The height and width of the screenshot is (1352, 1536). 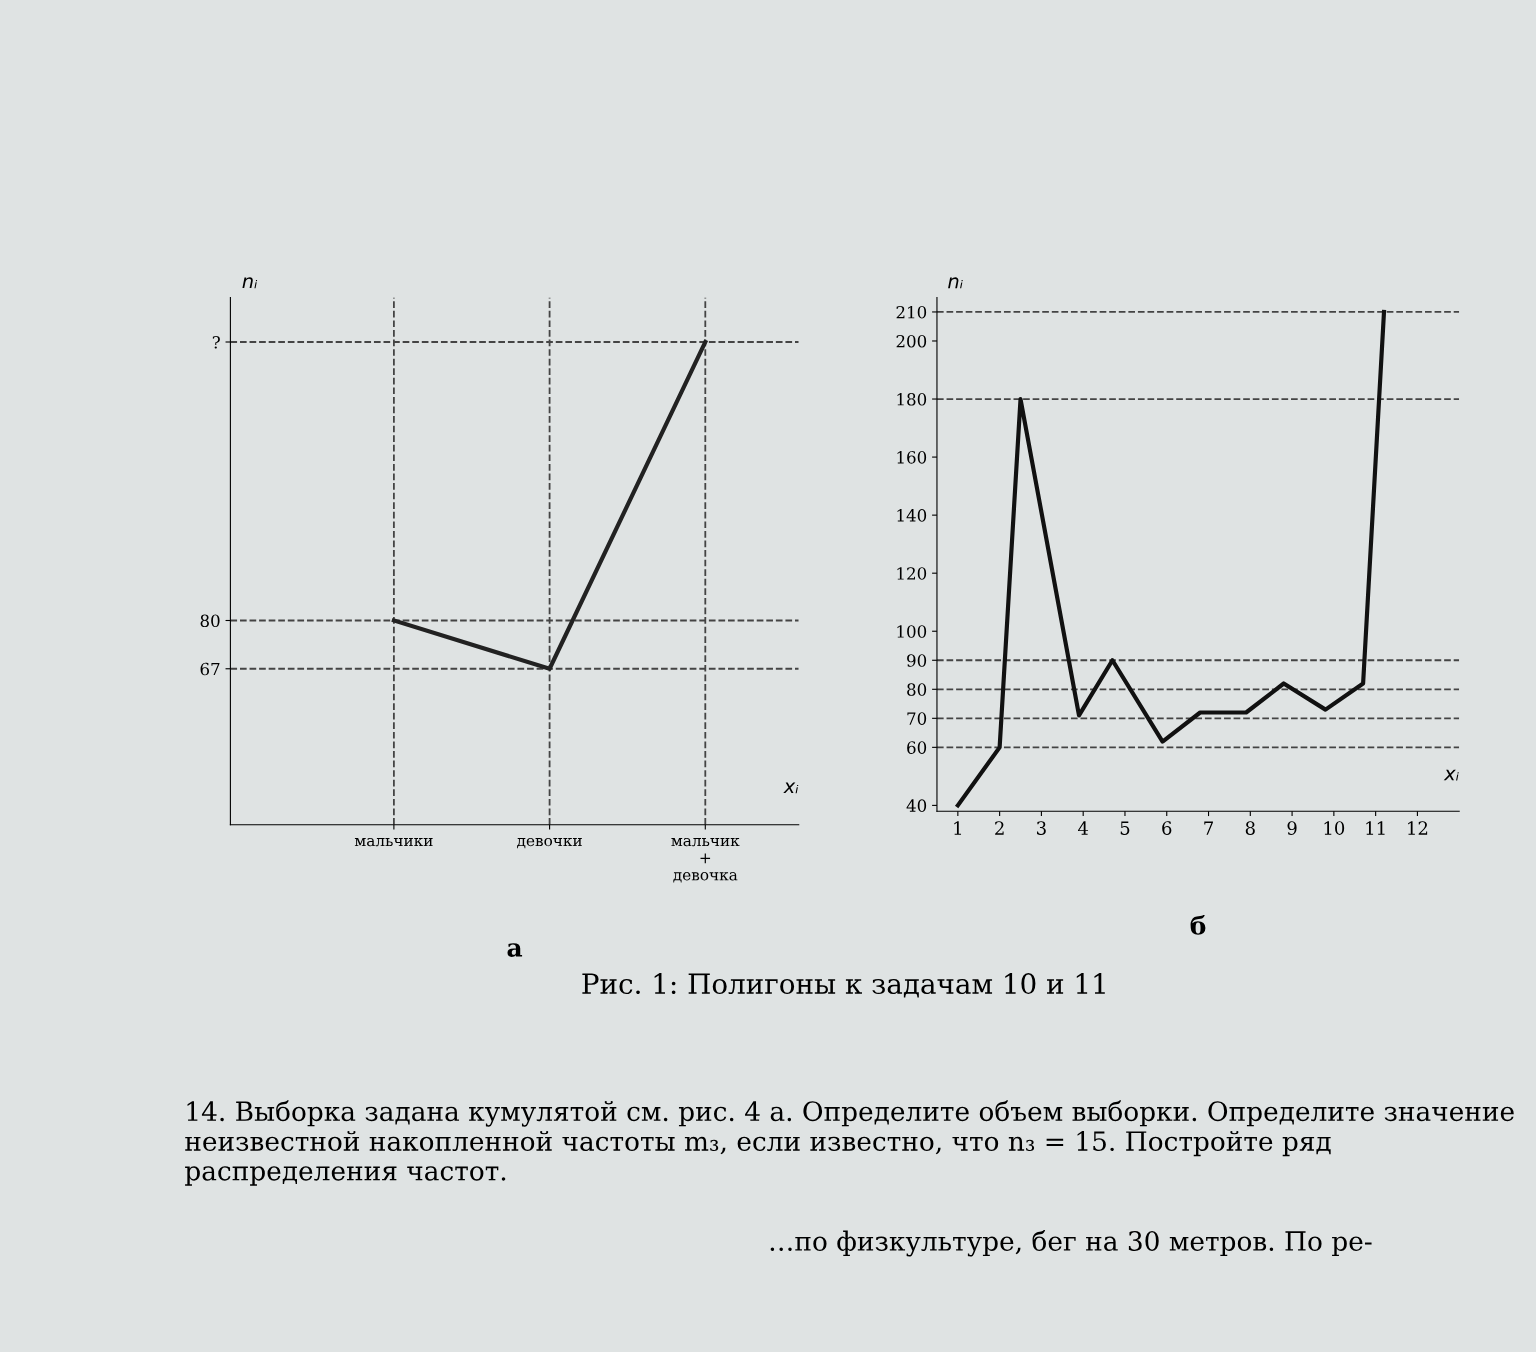 What do you see at coordinates (1083, 828) in the screenshot?
I see `x-tick-label: 4` at bounding box center [1083, 828].